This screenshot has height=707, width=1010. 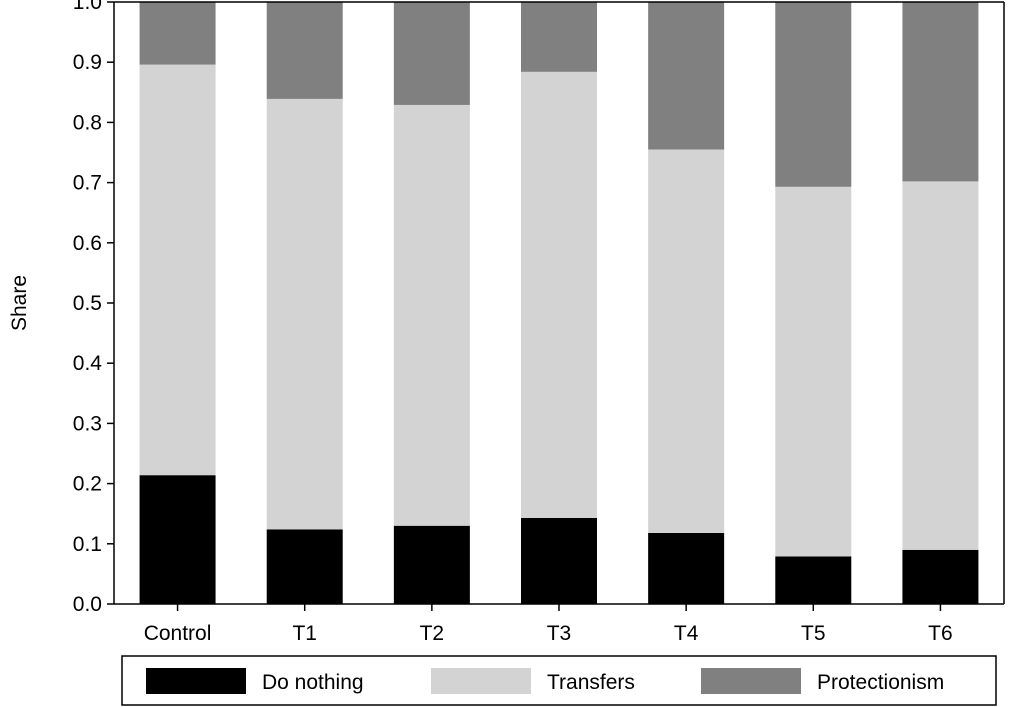 What do you see at coordinates (87, 544) in the screenshot?
I see `y-tick-label: 0.1` at bounding box center [87, 544].